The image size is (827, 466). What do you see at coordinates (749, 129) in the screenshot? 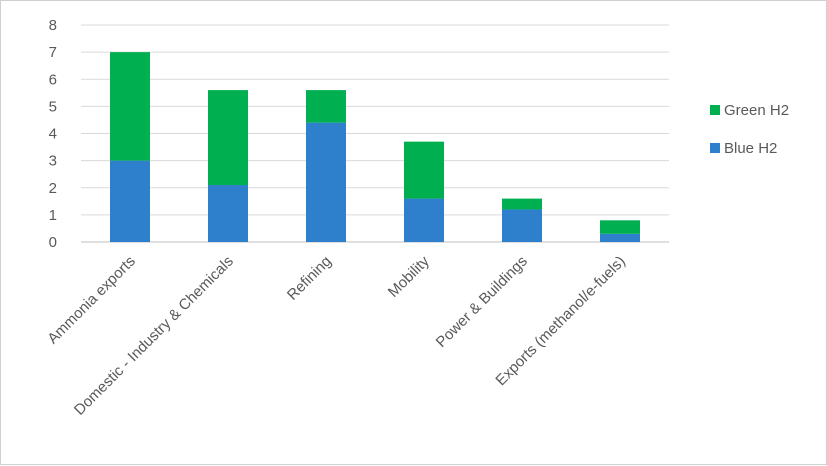
I see `legend: Green H2 Blue H2` at bounding box center [749, 129].